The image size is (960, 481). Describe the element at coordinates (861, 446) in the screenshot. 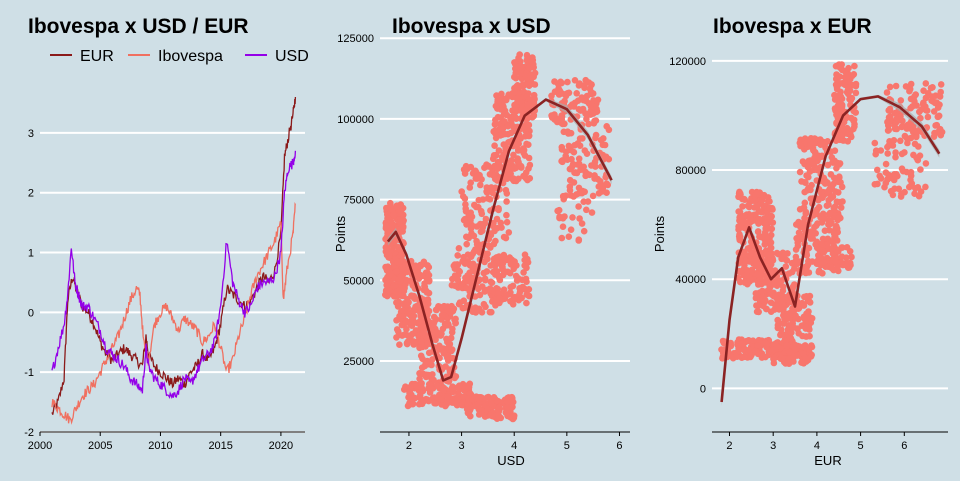

I see `x-tick-label-3-3: 5` at that location.